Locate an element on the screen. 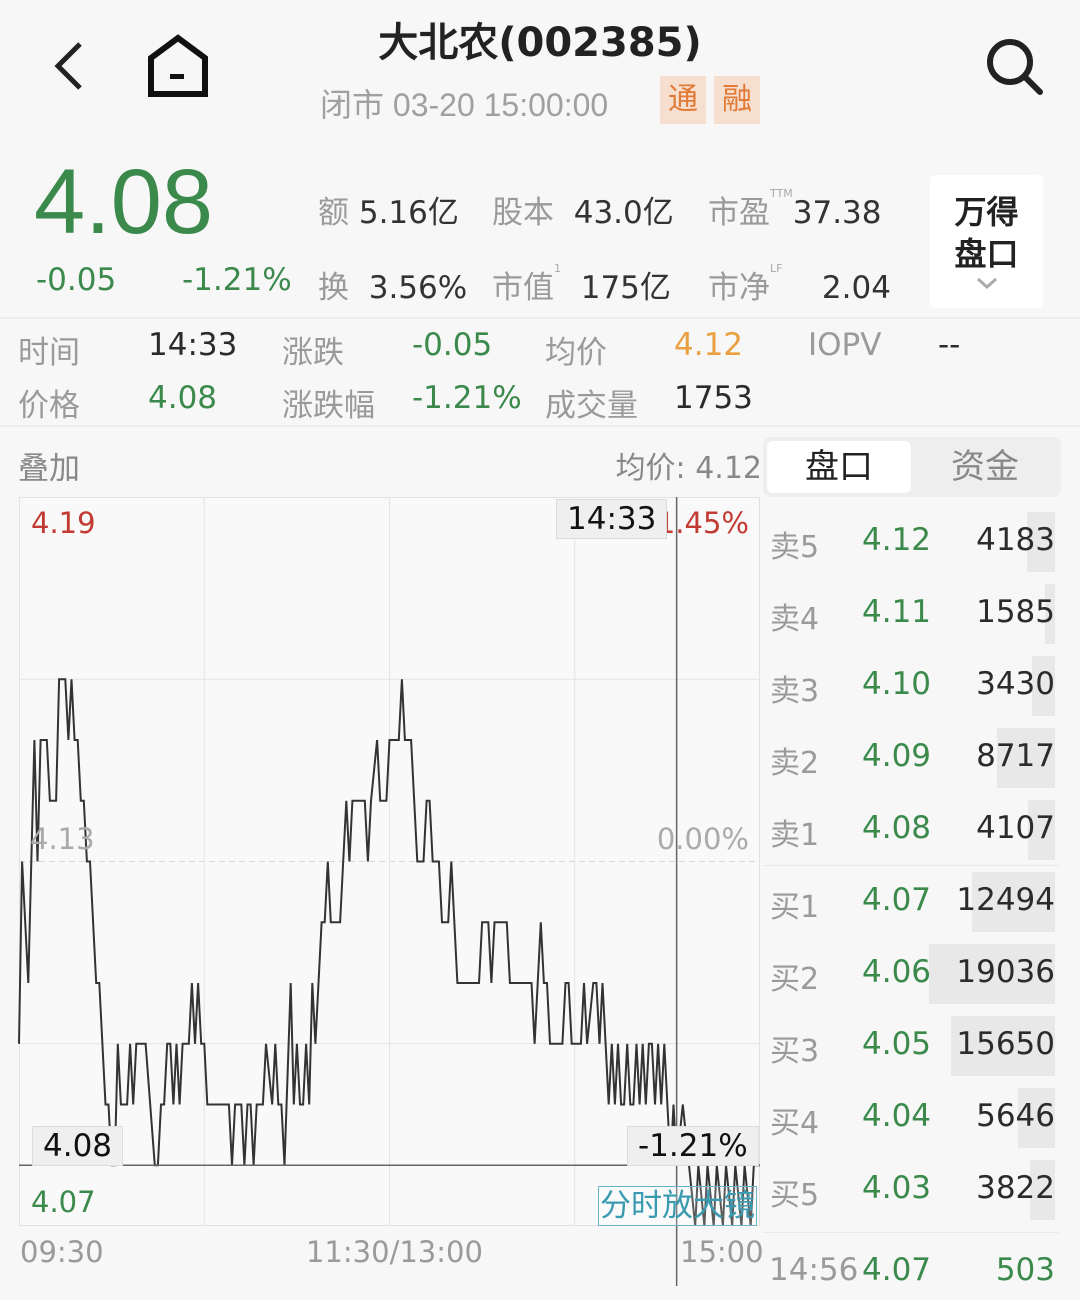 Image resolution: width=1080 pixels, height=1300 pixels. order-book-row: 买5 4.03 3822 is located at coordinates (911, 1190).